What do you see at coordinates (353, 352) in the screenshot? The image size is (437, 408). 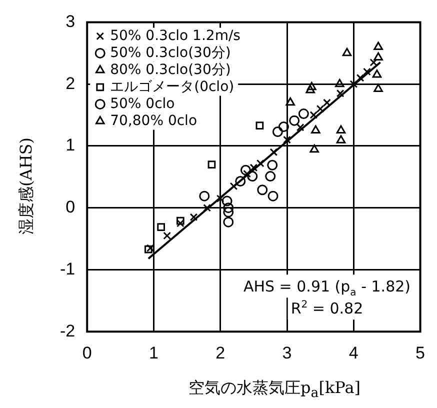 I see `x-tick-label: 4` at bounding box center [353, 352].